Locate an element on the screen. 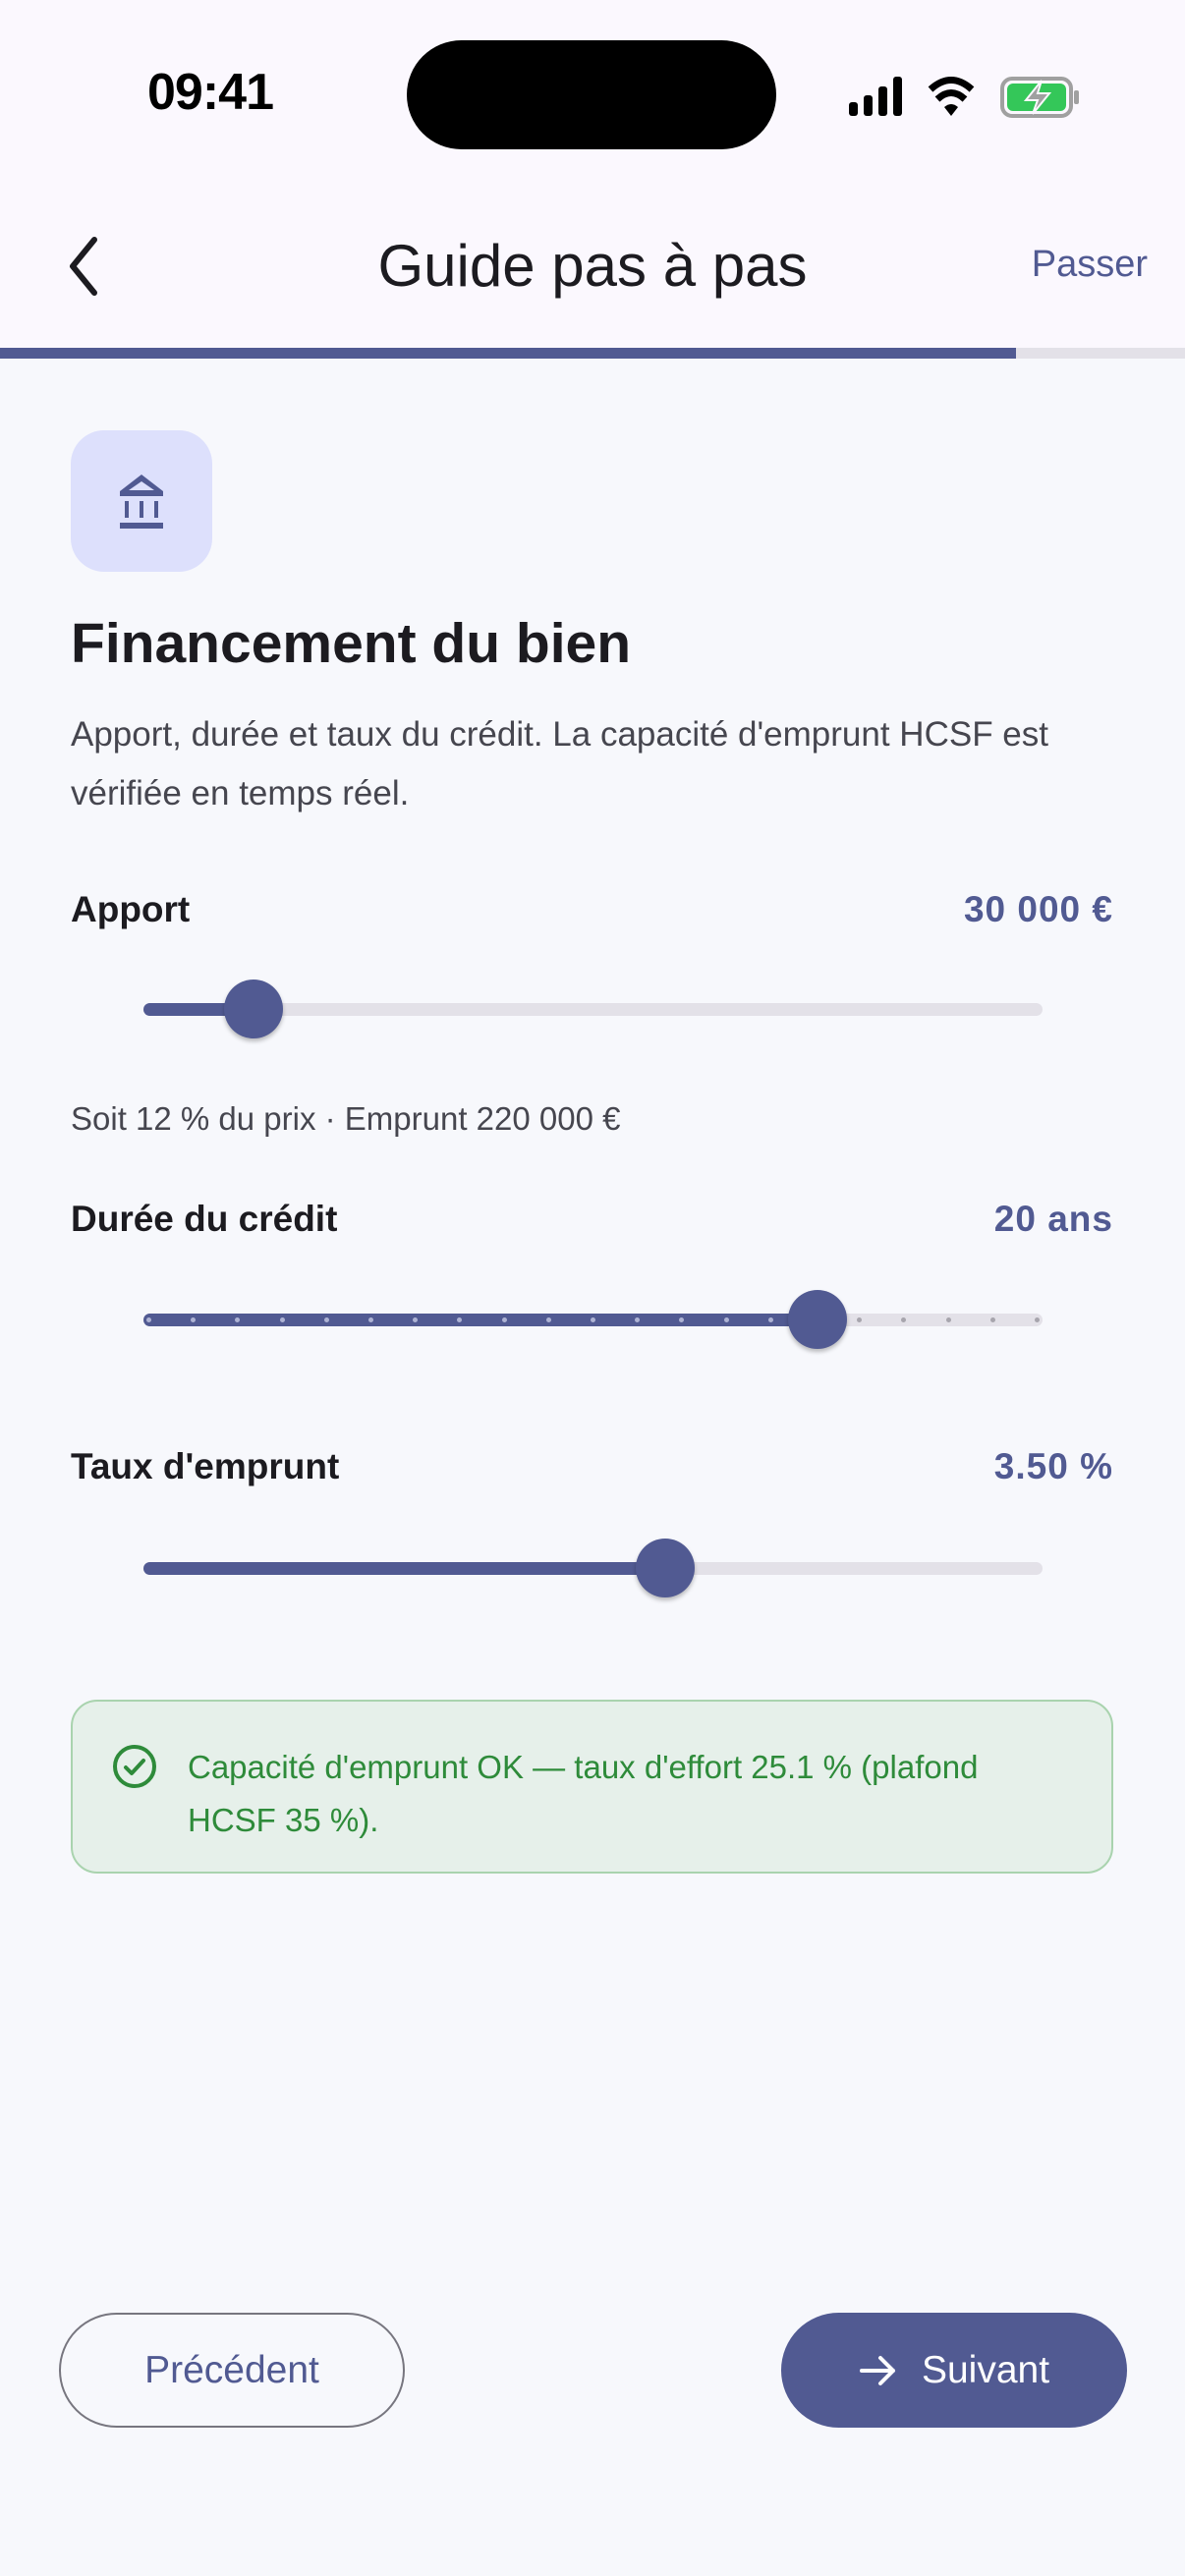  status-time: 09:41 is located at coordinates (211, 92).